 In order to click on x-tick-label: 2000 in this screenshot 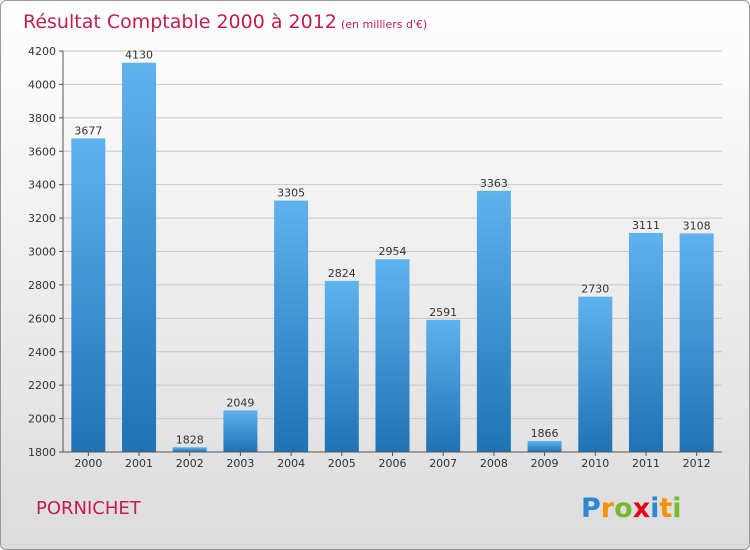, I will do `click(88, 463)`.